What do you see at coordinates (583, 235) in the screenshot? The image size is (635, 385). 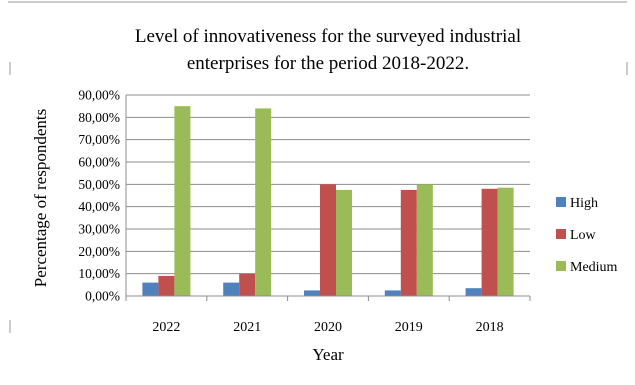 I see `legend-label-low: Low` at bounding box center [583, 235].